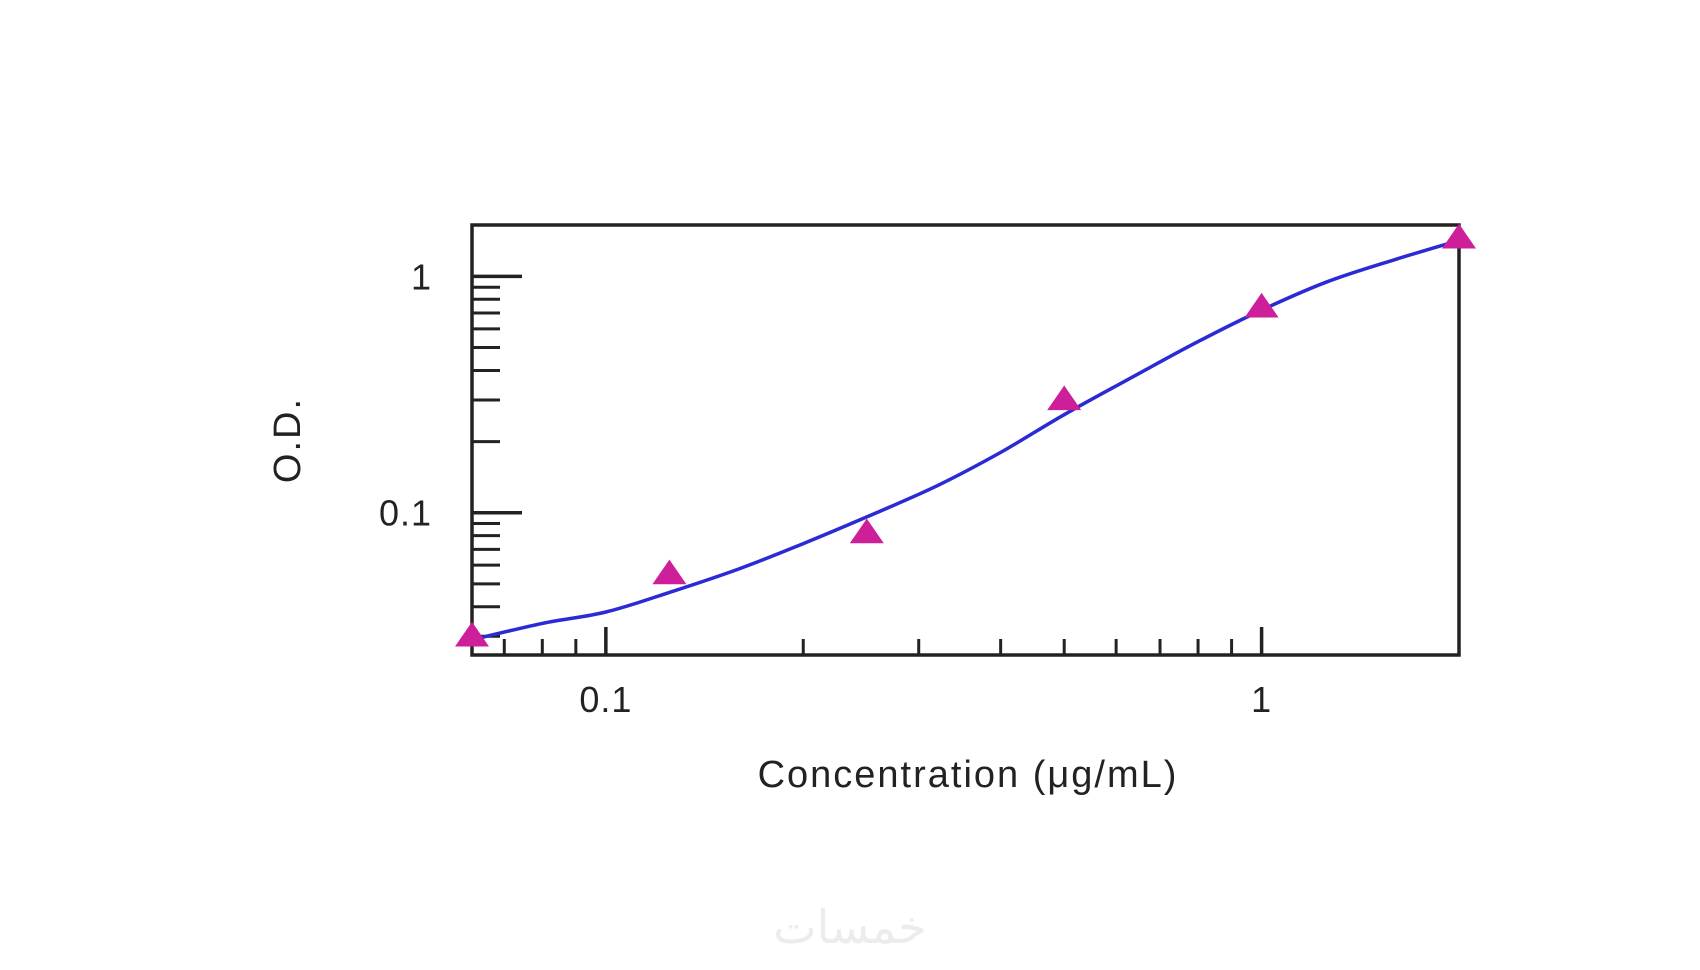  I want to click on watermark-logo: خمسات, so click(850, 927).